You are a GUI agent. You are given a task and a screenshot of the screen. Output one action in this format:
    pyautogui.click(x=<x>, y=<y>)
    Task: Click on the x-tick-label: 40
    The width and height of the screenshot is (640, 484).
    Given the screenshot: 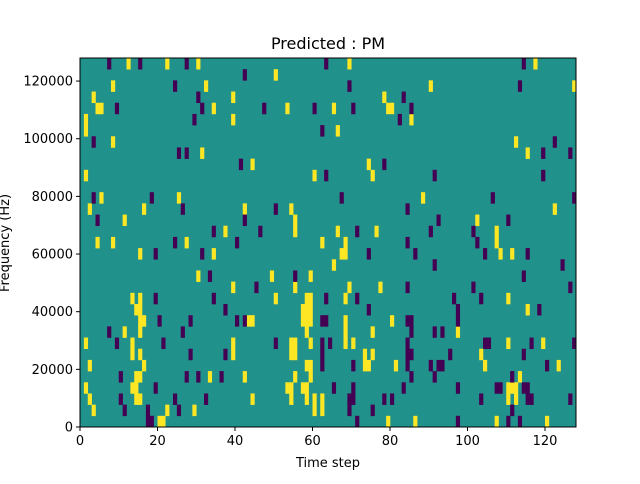 What is the action you would take?
    pyautogui.click(x=235, y=441)
    